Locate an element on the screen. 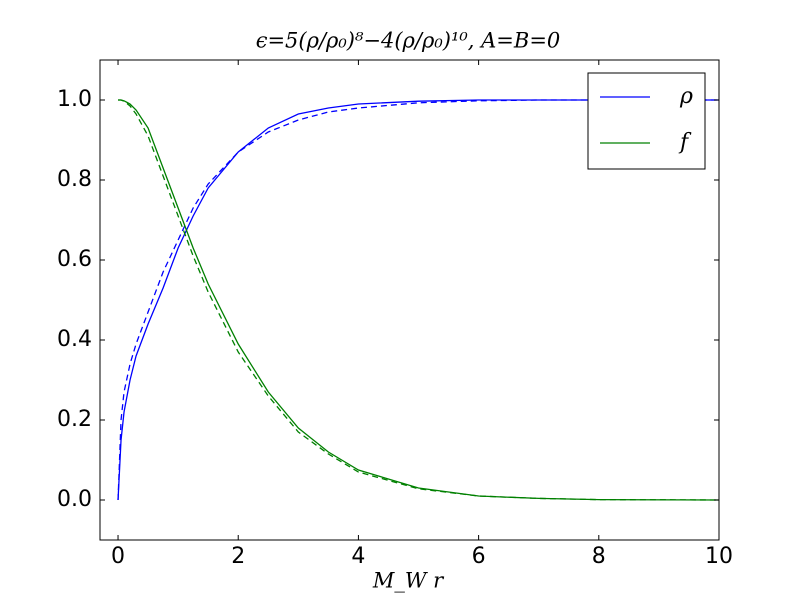 The height and width of the screenshot is (604, 800). y-tick-label: 0.0 is located at coordinates (74, 499).